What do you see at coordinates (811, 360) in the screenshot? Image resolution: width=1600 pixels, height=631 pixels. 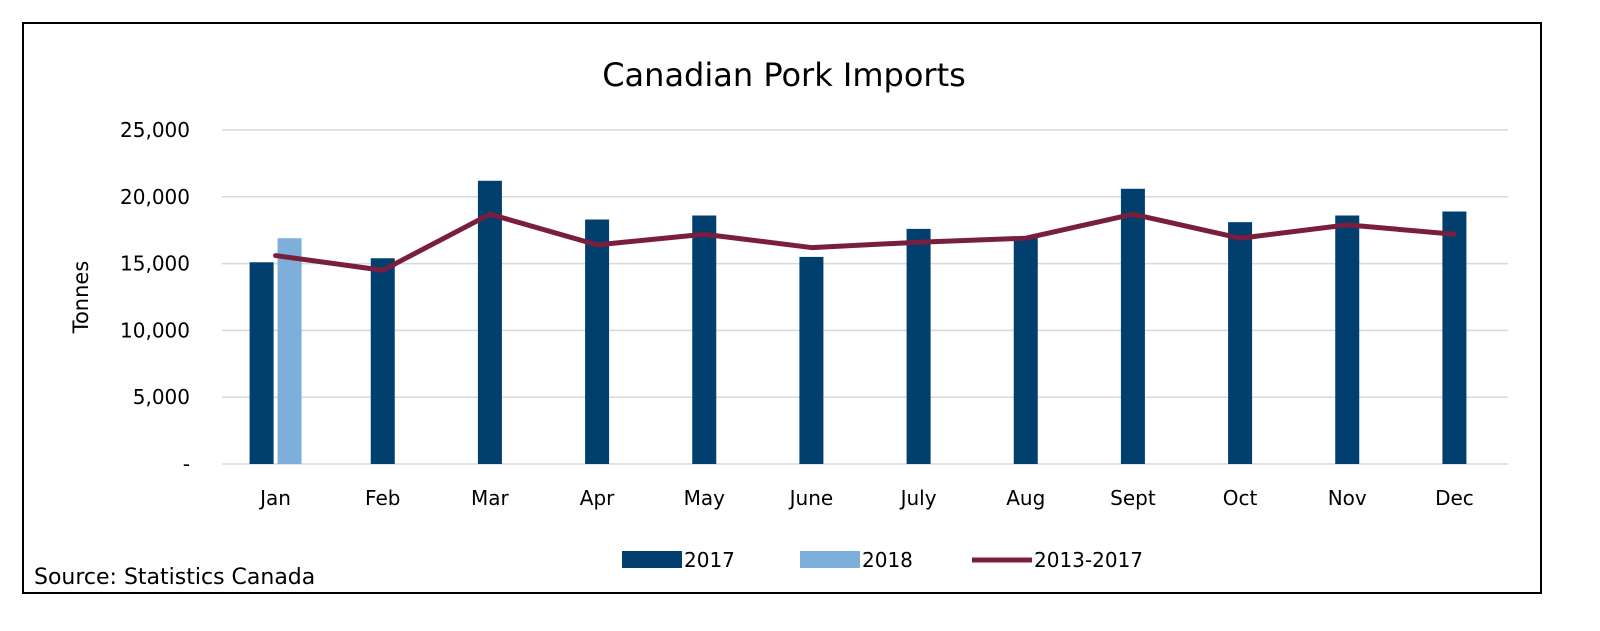 I see `bar-2017-june` at bounding box center [811, 360].